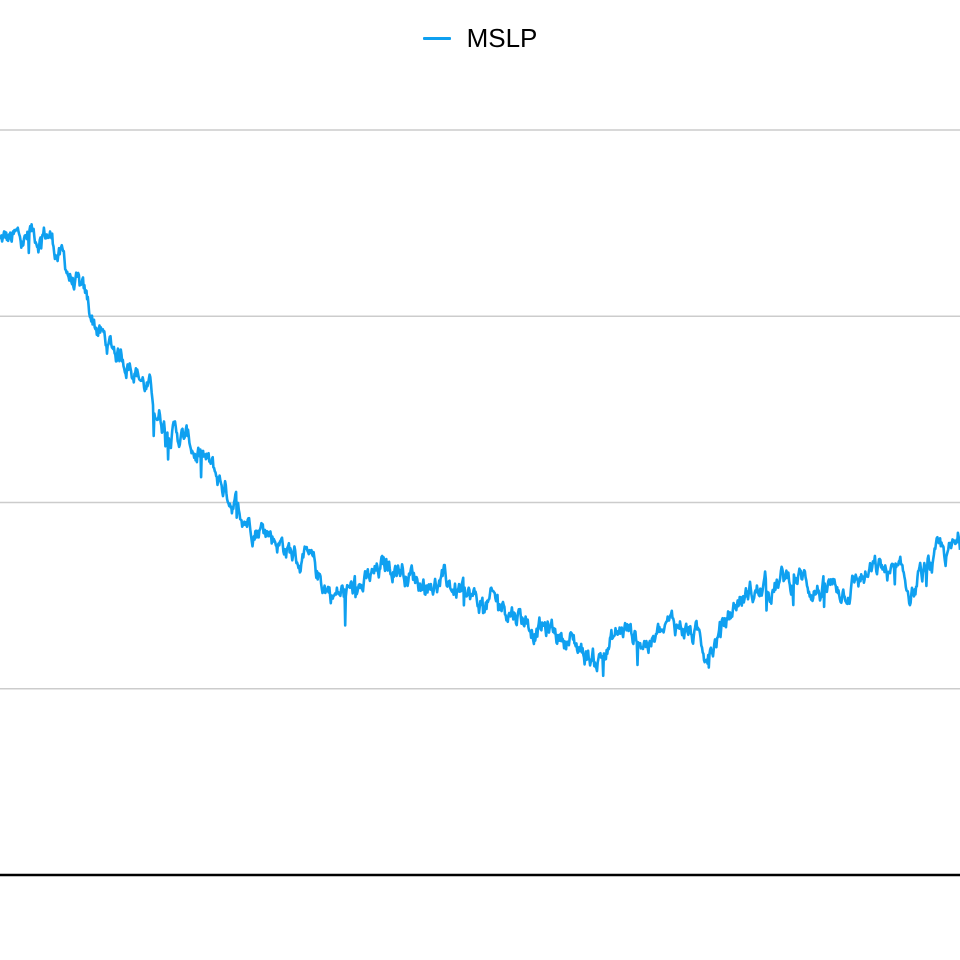 The height and width of the screenshot is (960, 960). What do you see at coordinates (436, 38) in the screenshot?
I see `legend-swatch-mslp` at bounding box center [436, 38].